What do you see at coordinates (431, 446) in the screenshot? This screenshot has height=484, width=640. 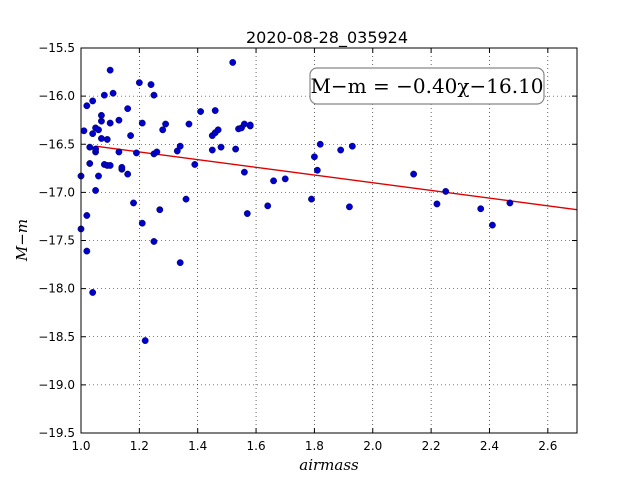 I see `x-tick-label: 2.2` at bounding box center [431, 446].